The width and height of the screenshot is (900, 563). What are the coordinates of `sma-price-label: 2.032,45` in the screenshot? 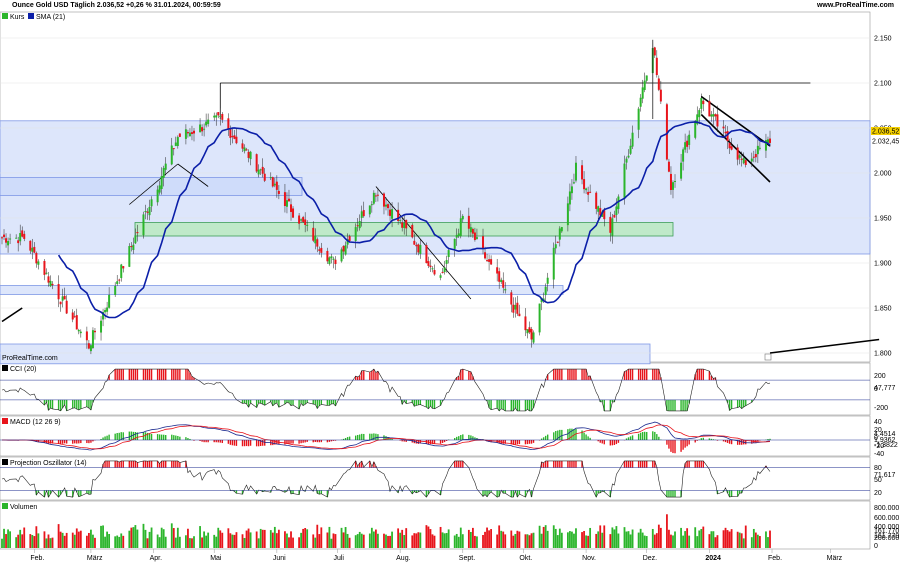 It's located at (885, 142).